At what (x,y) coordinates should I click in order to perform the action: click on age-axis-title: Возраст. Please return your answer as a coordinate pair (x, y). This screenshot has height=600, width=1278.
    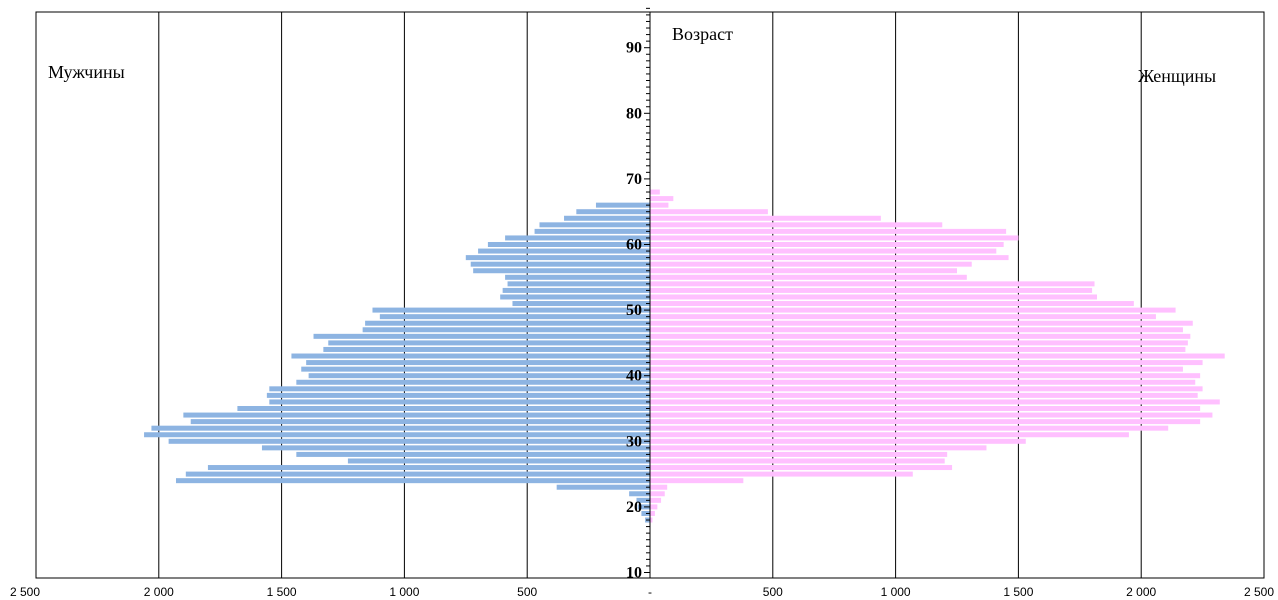
    Looking at the image, I should click on (702, 34).